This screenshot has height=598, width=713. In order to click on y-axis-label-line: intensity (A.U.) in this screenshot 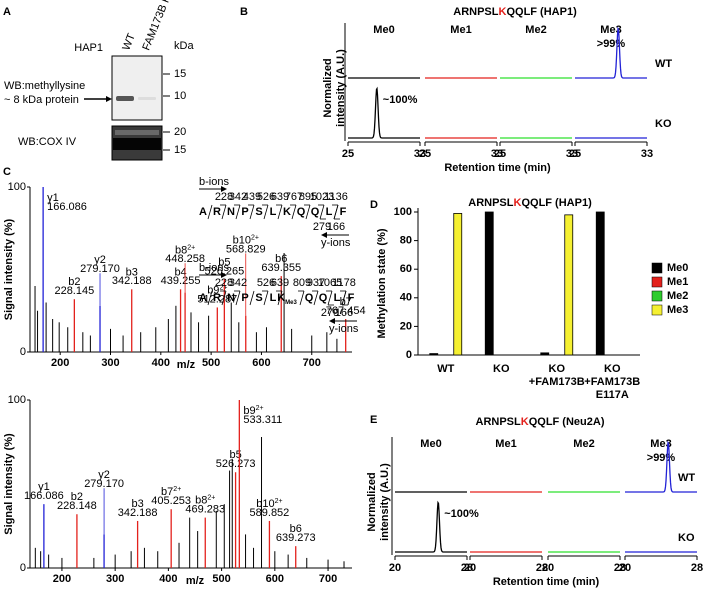, I will do `click(341, 88)`.